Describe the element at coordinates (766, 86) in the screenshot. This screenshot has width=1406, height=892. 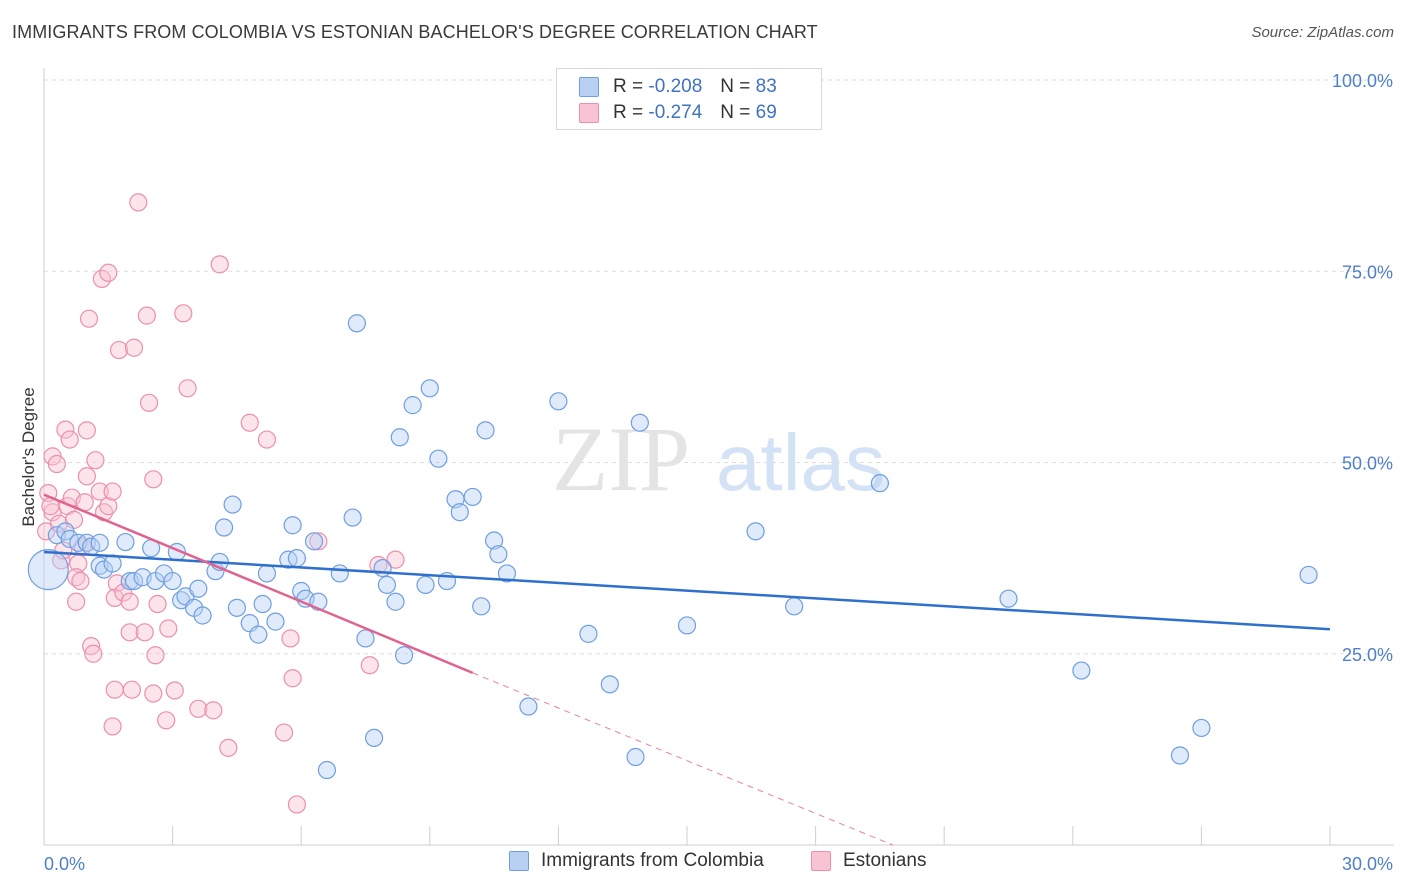
I see `legend-n-value: 83` at that location.